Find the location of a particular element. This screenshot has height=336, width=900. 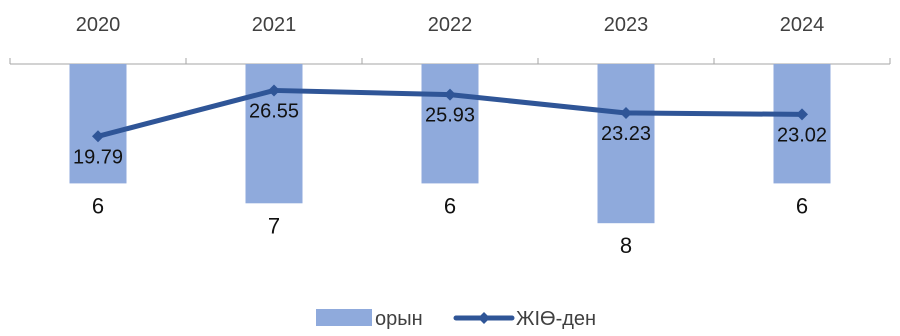

legend-bar-label: орын is located at coordinates (399, 319).